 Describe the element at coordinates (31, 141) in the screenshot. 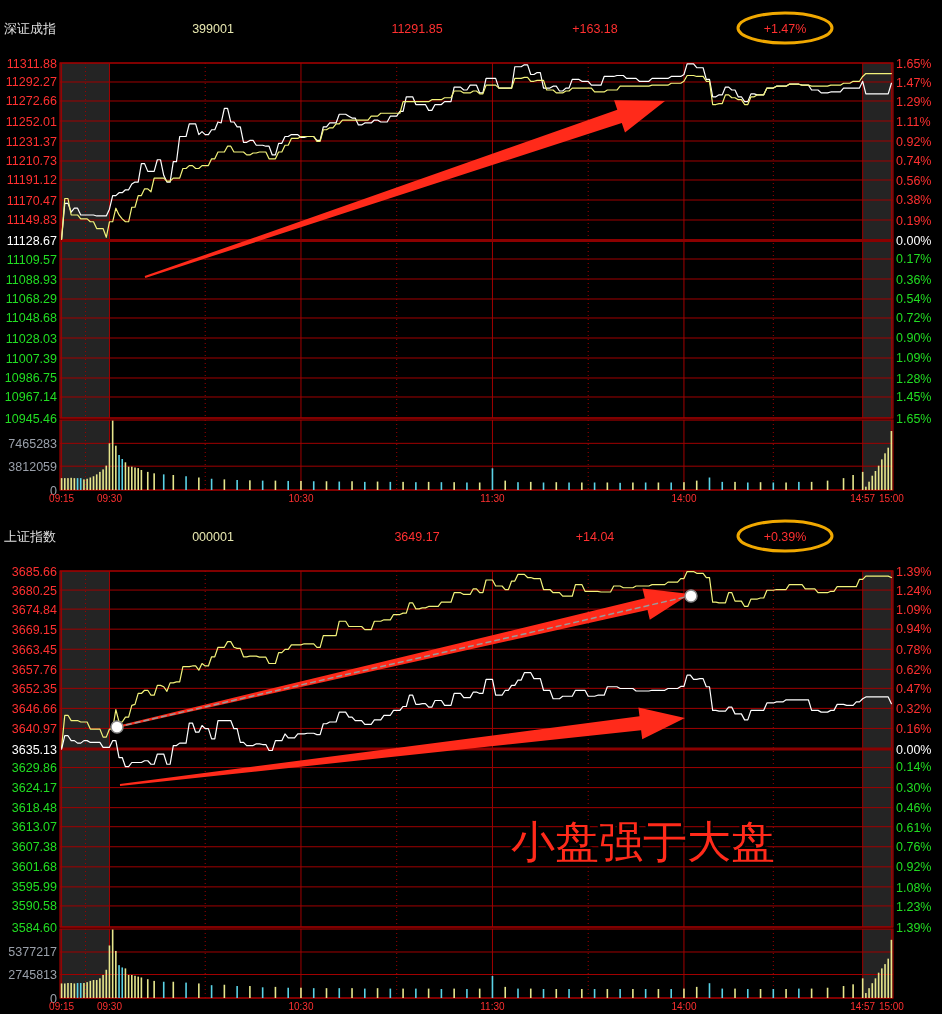

I see `y-tick-label: 11231.37` at that location.